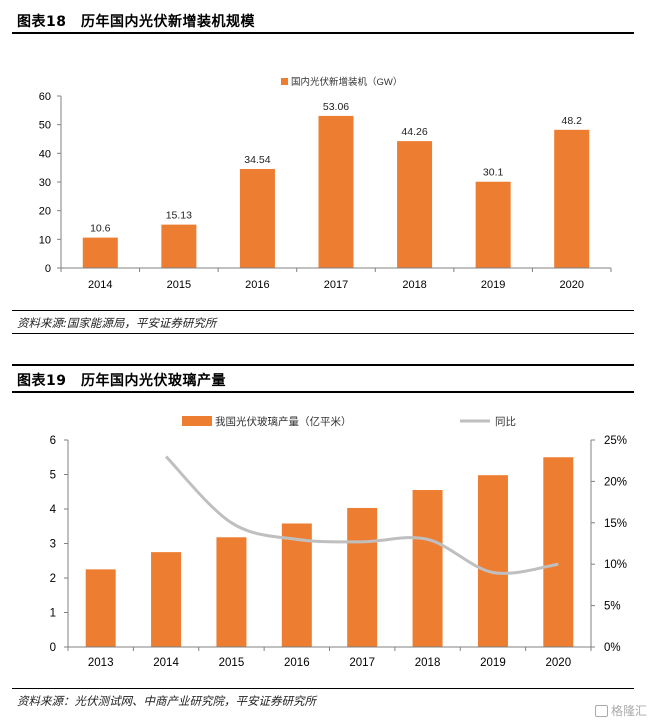  Describe the element at coordinates (283, 421) in the screenshot. I see `legend-label-glass-output: 我国光伏玻璃产量（亿平米）` at that location.